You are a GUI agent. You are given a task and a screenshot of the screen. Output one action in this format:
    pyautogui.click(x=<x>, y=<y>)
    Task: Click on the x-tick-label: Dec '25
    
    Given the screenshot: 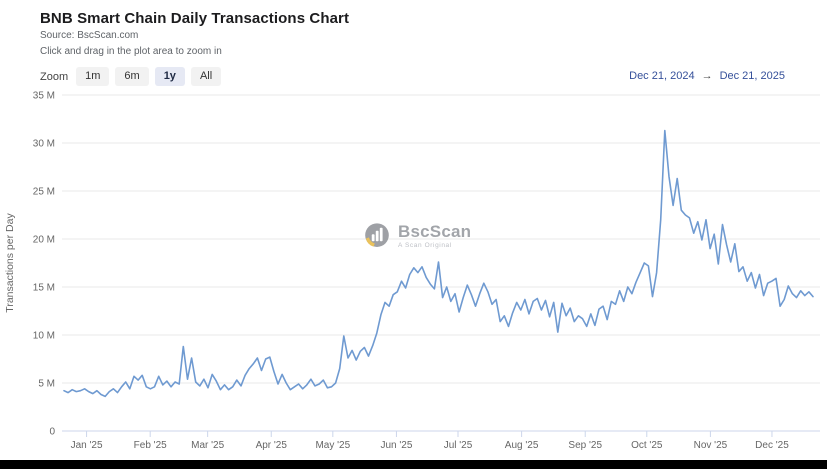 What is the action you would take?
    pyautogui.click(x=772, y=445)
    